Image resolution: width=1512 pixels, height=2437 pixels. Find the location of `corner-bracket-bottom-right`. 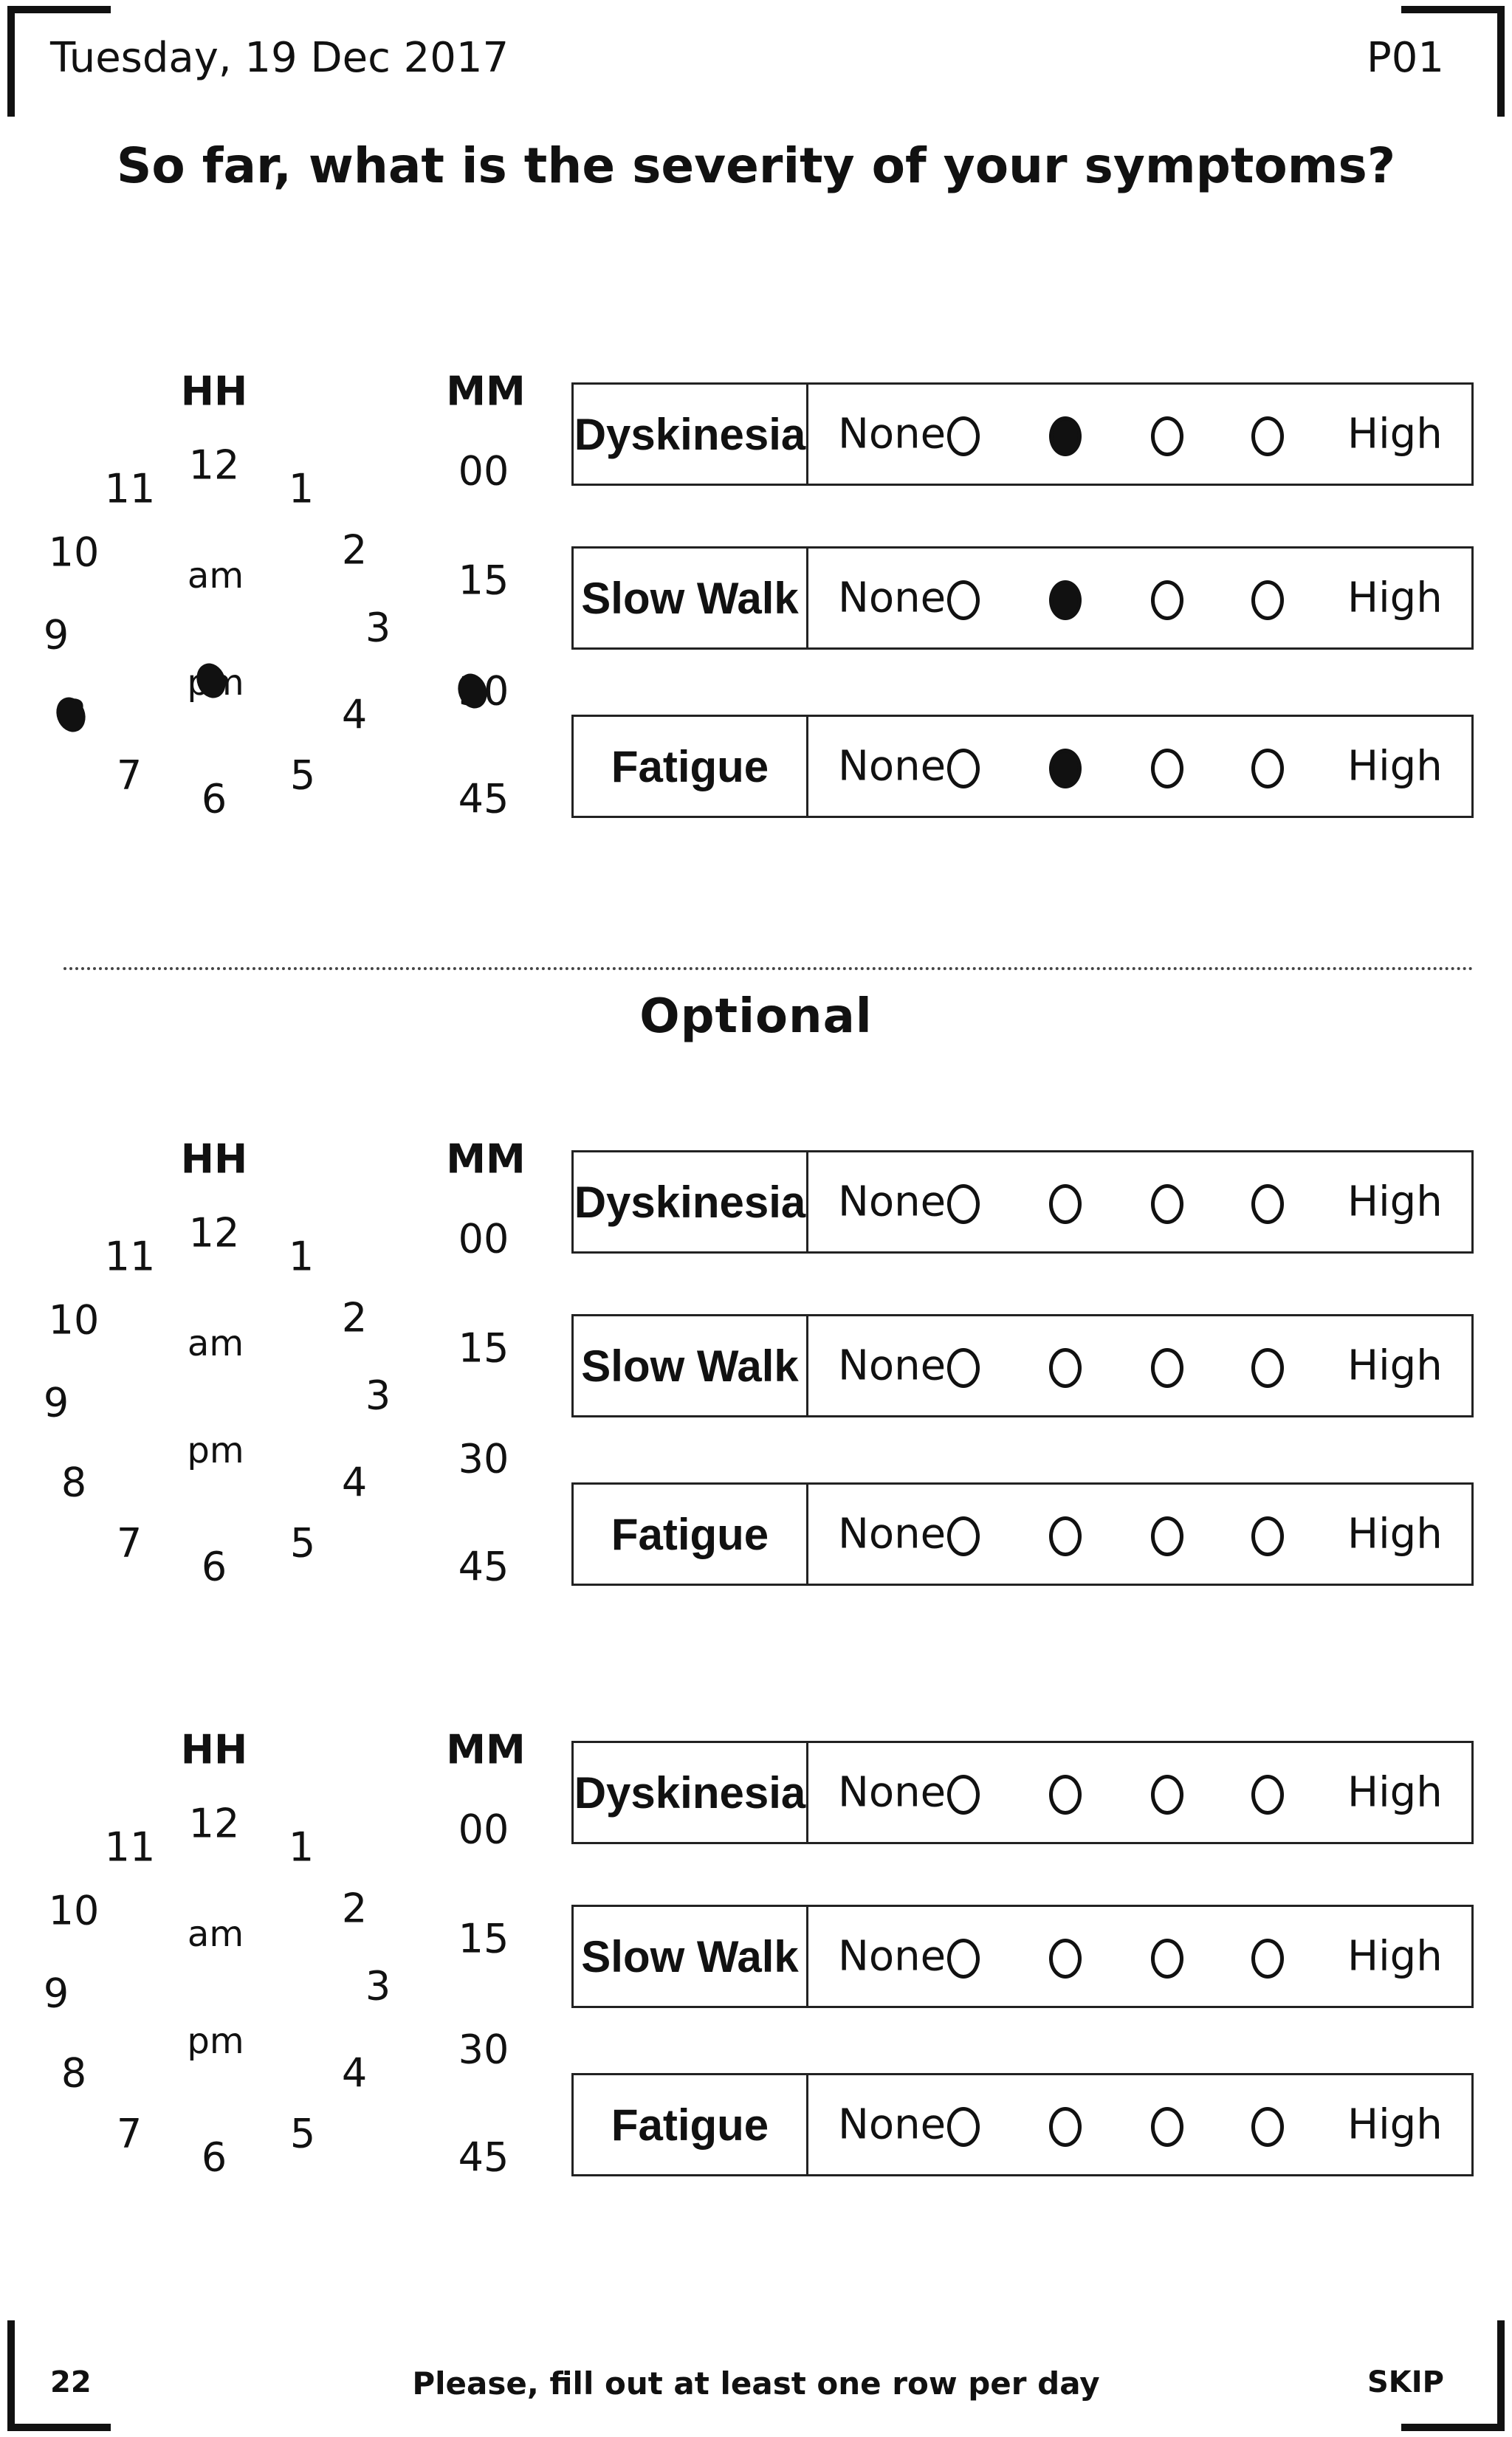

corner-bracket-bottom-right is located at coordinates (1453, 2376).